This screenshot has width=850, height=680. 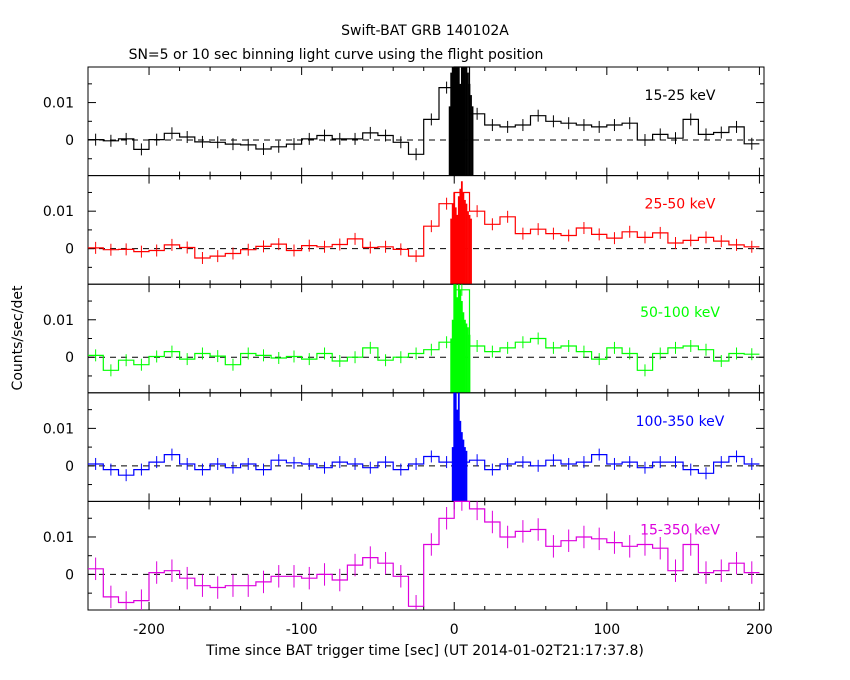 I want to click on panel-25-50-kev: 0 0.01 25-50 keV, so click(x=404, y=230).